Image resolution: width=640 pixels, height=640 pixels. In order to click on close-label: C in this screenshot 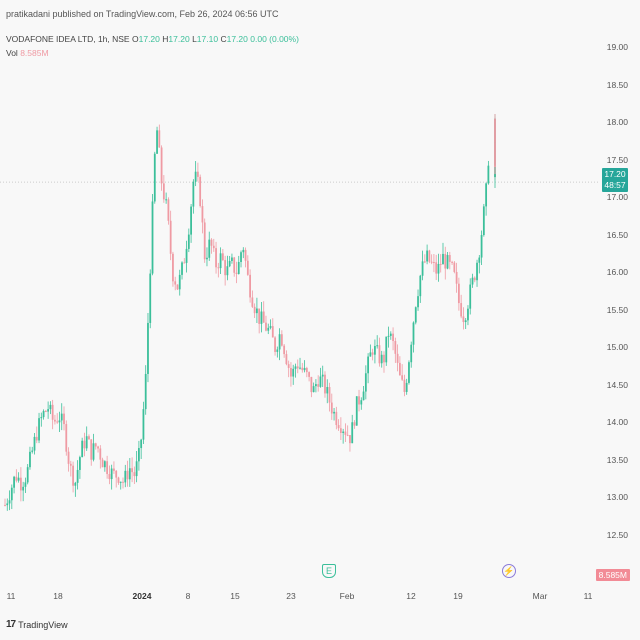, I will do `click(223, 39)`.